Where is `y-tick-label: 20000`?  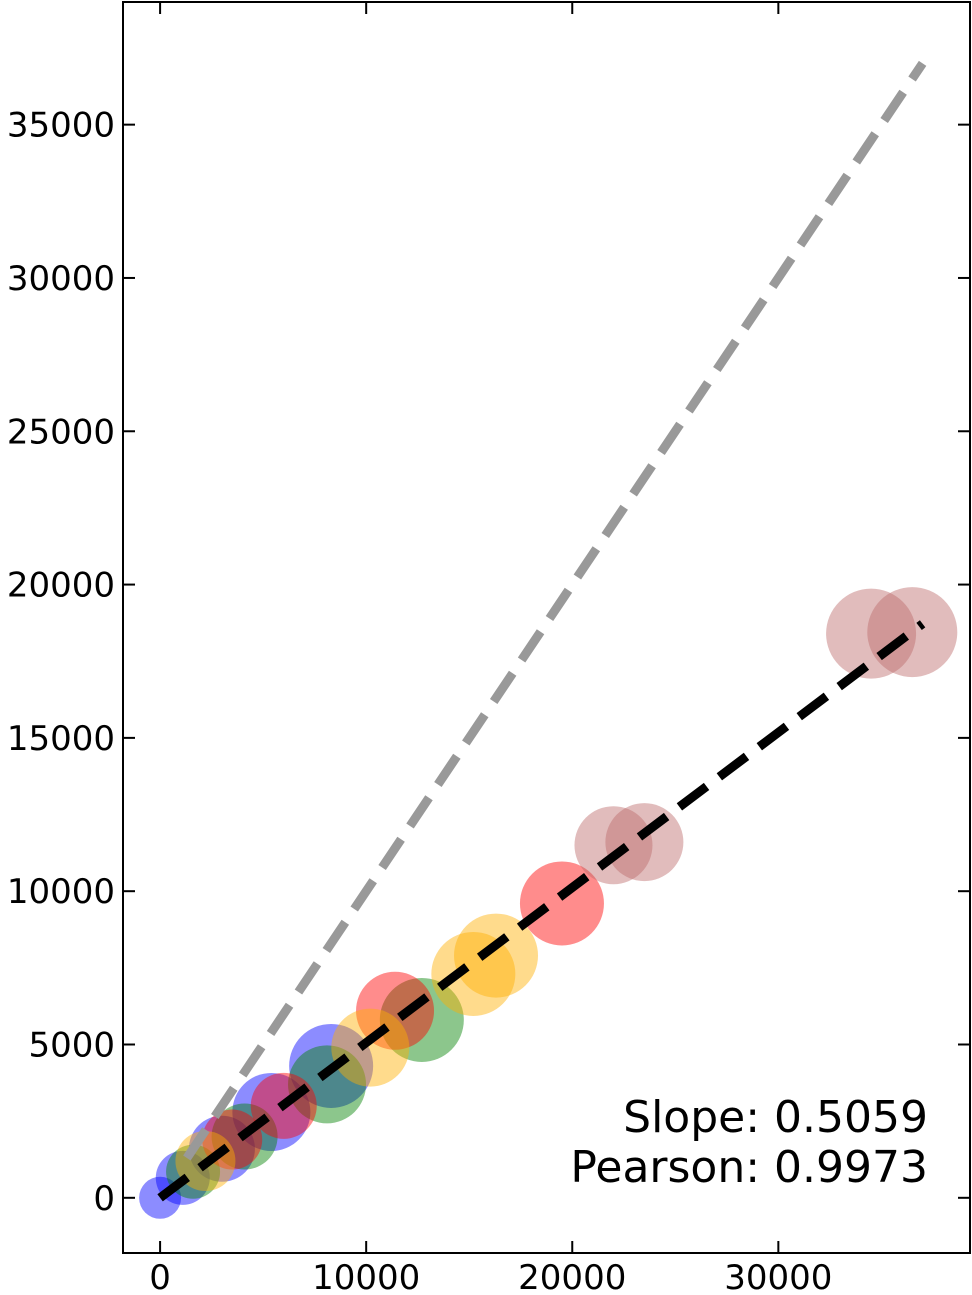
y-tick-label: 20000 is located at coordinates (61, 586).